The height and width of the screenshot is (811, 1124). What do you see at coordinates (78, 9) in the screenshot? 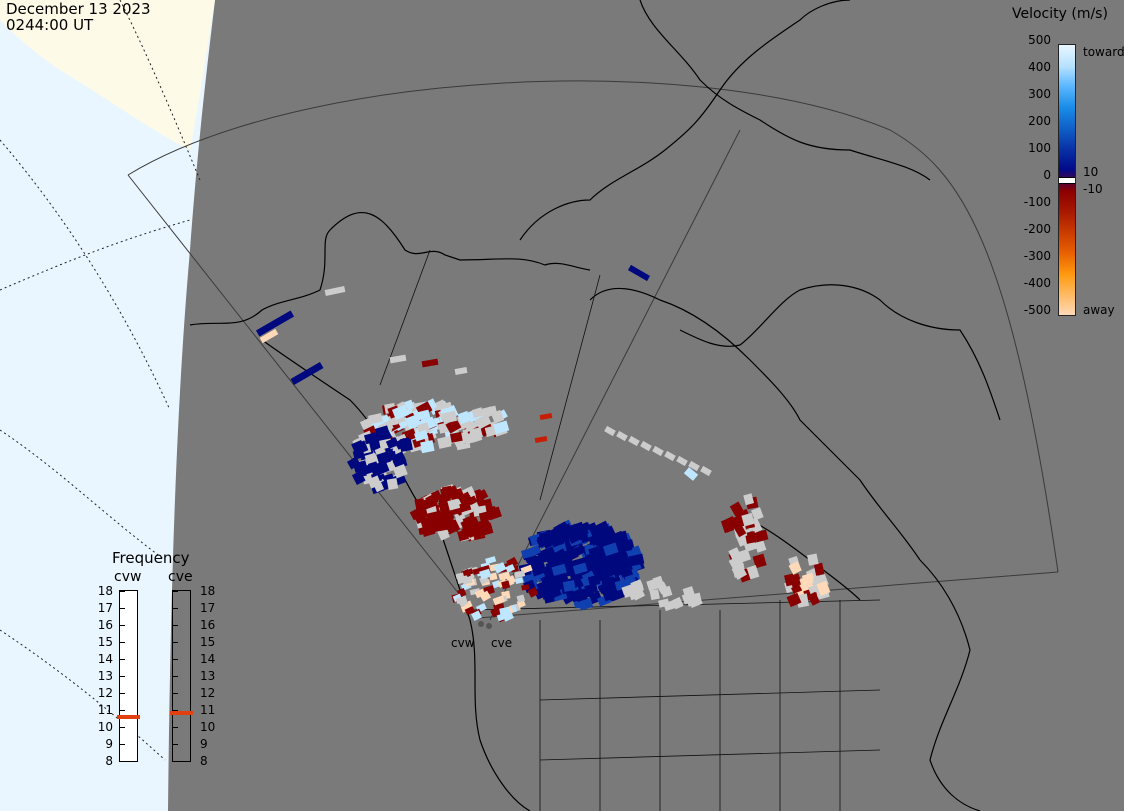
I see `date-label: December 13 2023` at bounding box center [78, 9].